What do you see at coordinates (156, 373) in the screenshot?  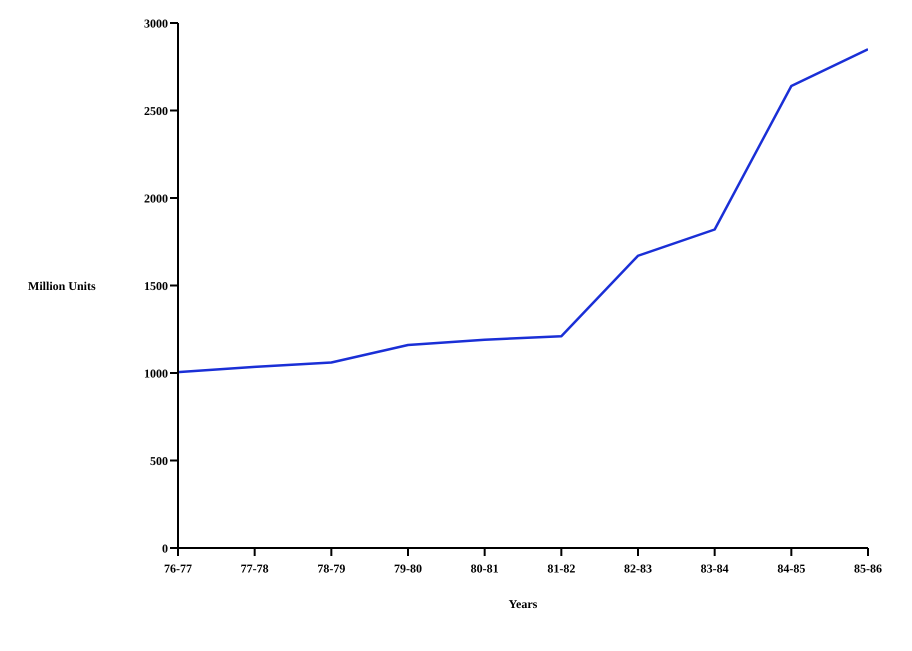 I see `y-tick-label: 1000` at bounding box center [156, 373].